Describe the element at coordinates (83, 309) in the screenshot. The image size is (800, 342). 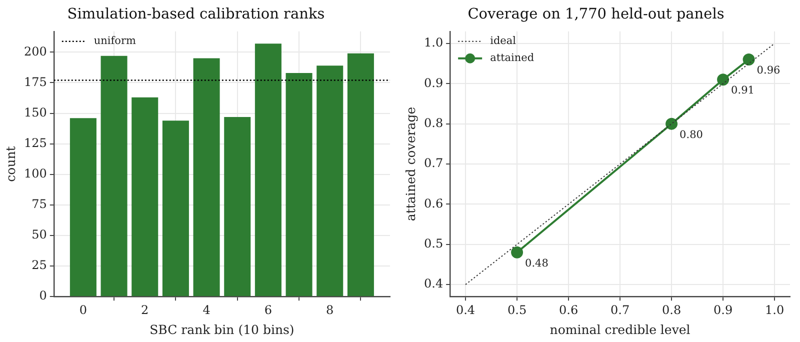
I see `x-tick-label: 0` at that location.